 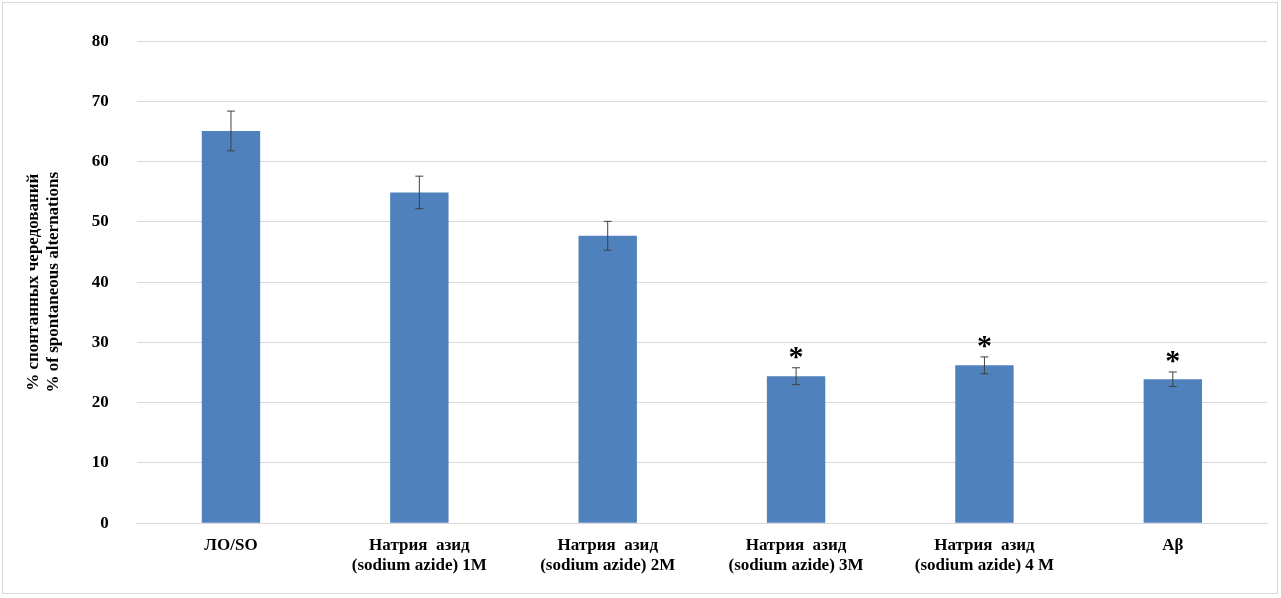 What do you see at coordinates (100, 402) in the screenshot?
I see `y-tick-label: 20` at bounding box center [100, 402].